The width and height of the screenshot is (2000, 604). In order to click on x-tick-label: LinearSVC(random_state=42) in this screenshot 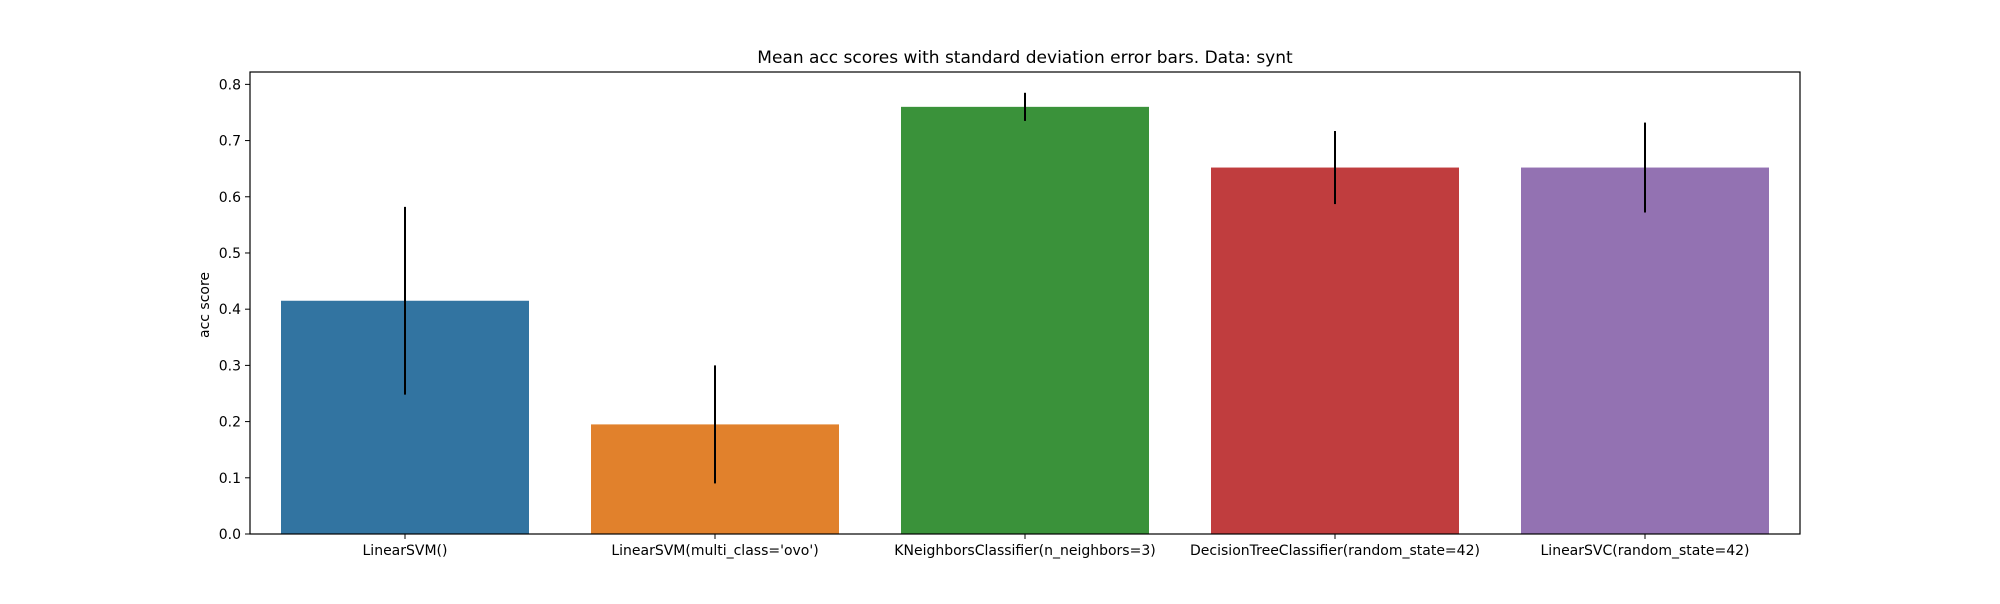, I will do `click(1645, 551)`.